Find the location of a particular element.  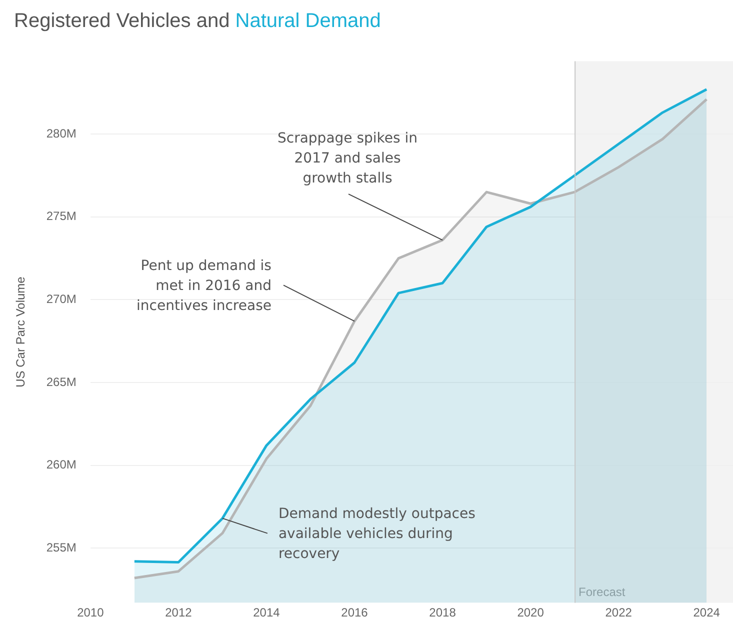

annotation: Demand modestly outpaces available vehicles during recovery is located at coordinates (377, 534).